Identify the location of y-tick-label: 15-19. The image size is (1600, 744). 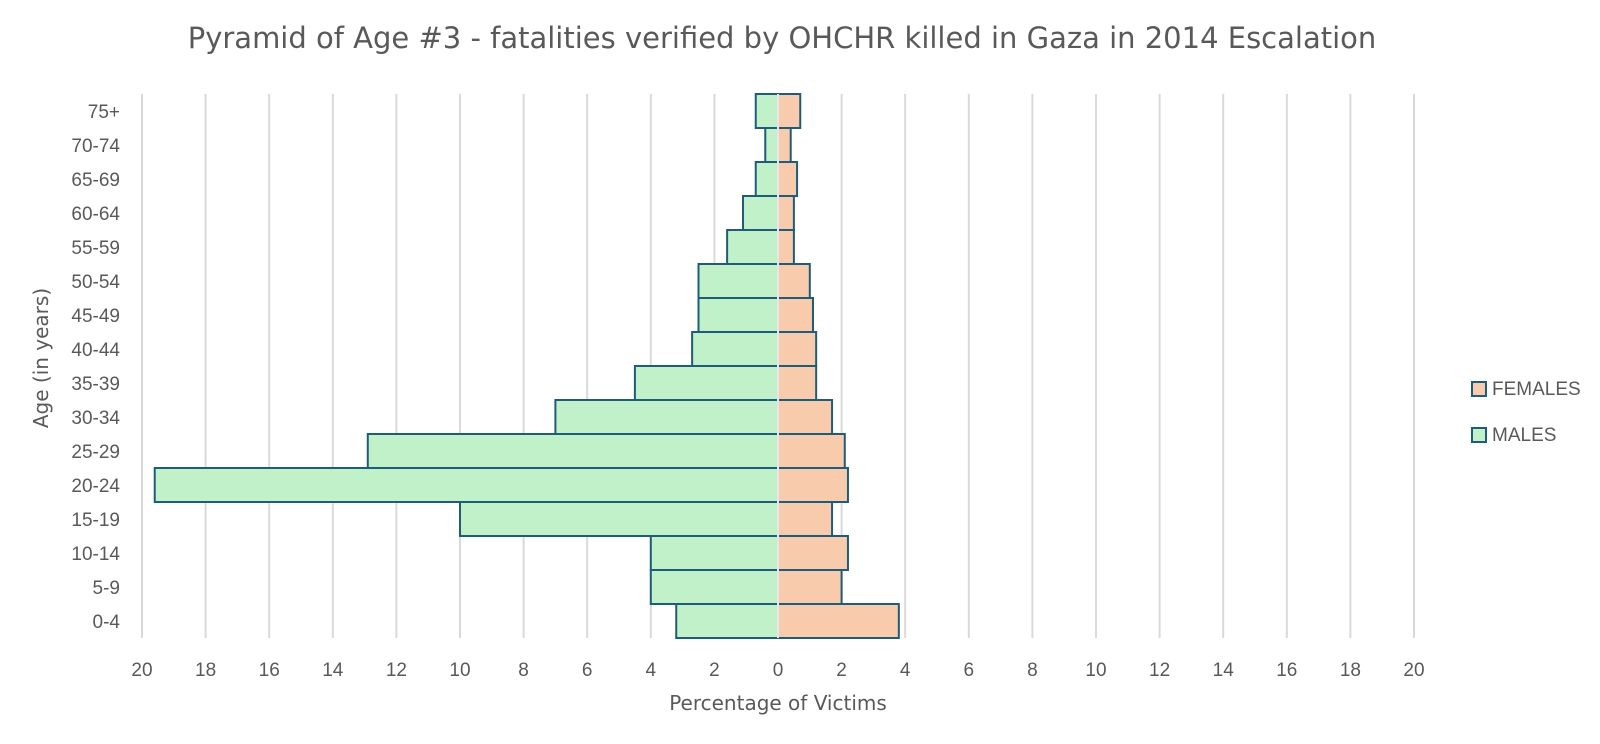
(95, 520).